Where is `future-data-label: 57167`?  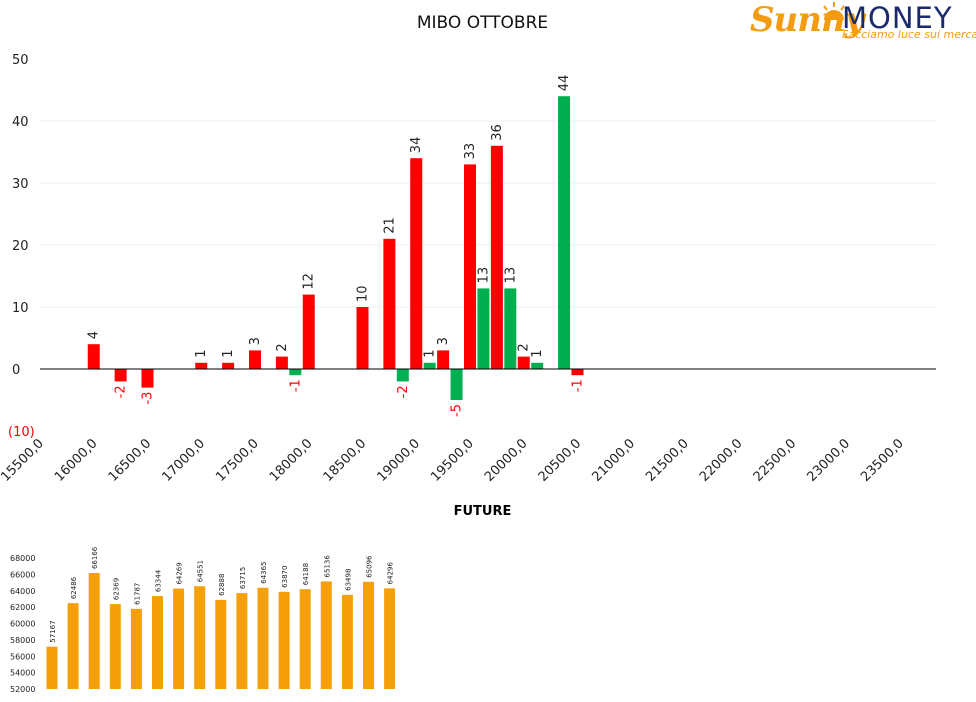
future-data-label: 57167 is located at coordinates (53, 631).